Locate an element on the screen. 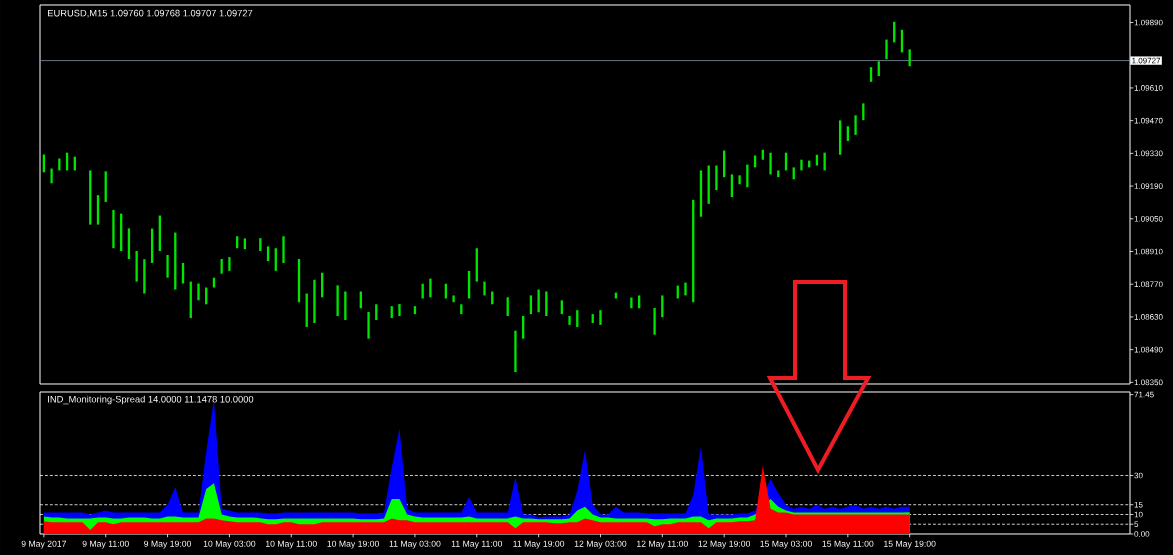 This screenshot has width=1173, height=555. x-tick-label: 11 May 19:00 is located at coordinates (539, 544).